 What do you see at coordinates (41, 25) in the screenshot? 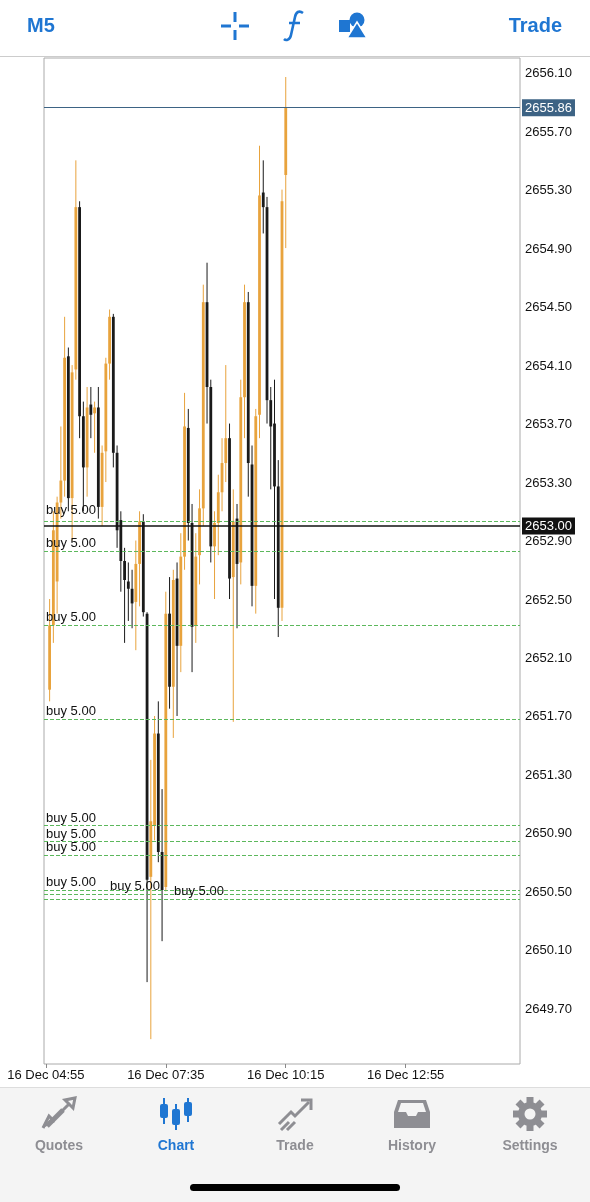
I see `text: M5` at bounding box center [41, 25].